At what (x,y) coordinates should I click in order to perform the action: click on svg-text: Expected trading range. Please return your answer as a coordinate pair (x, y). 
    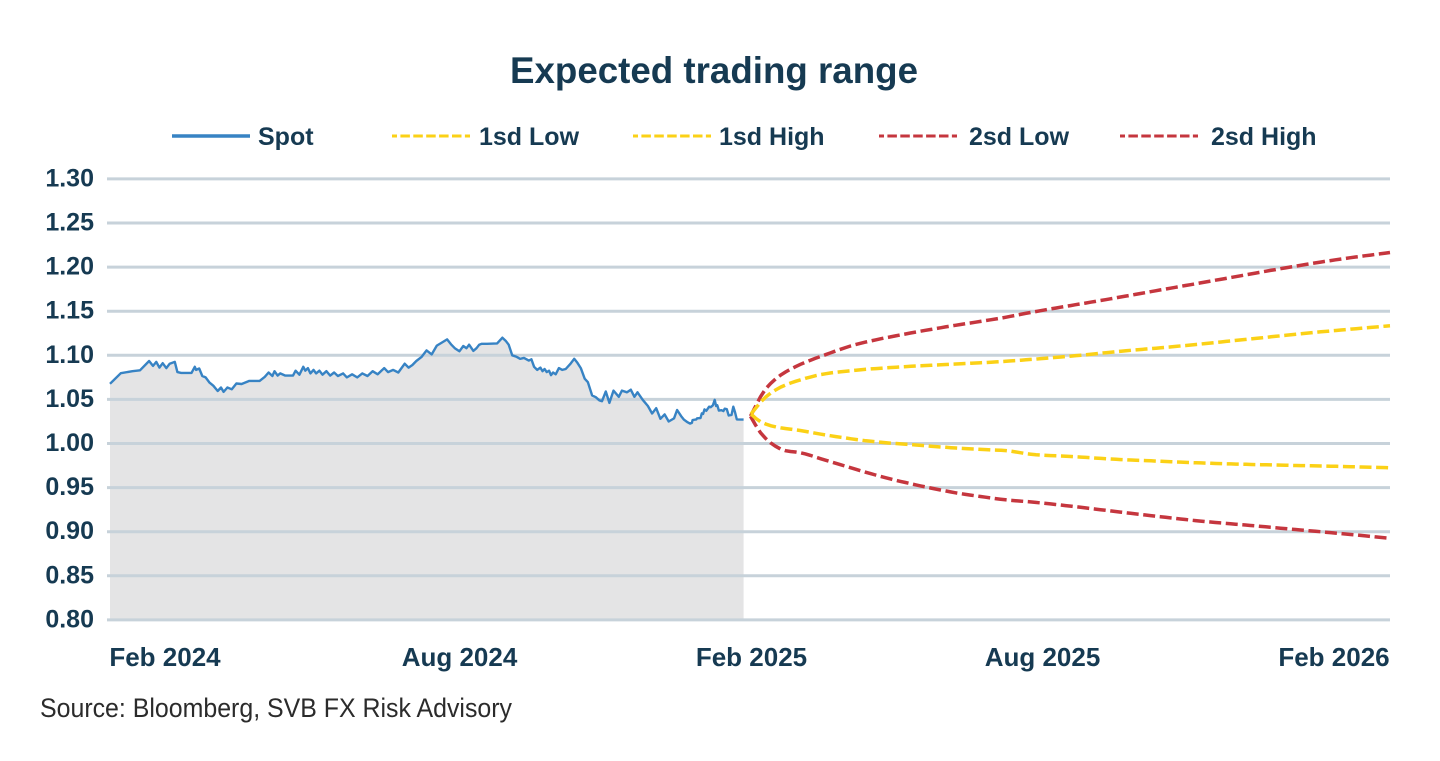
    Looking at the image, I should click on (714, 70).